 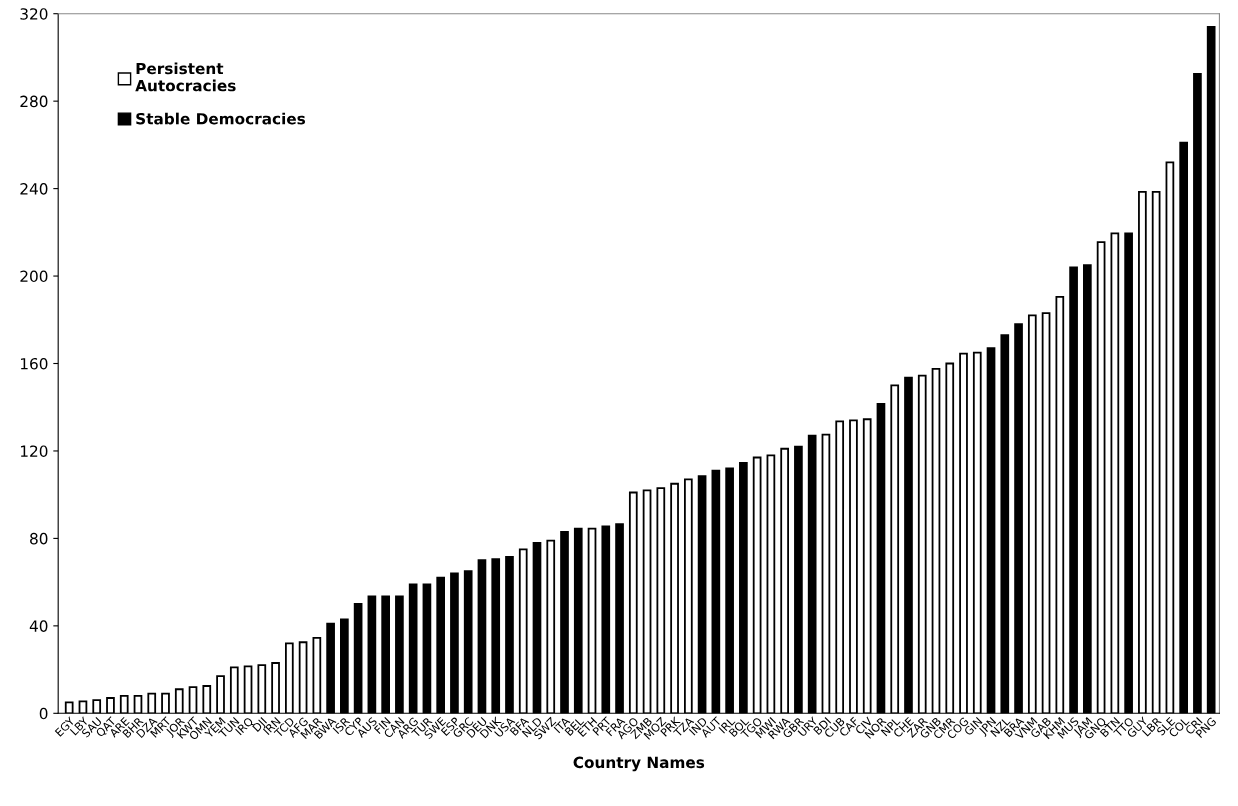 What do you see at coordinates (38, 626) in the screenshot?
I see `y-tick-label: 40` at bounding box center [38, 626].